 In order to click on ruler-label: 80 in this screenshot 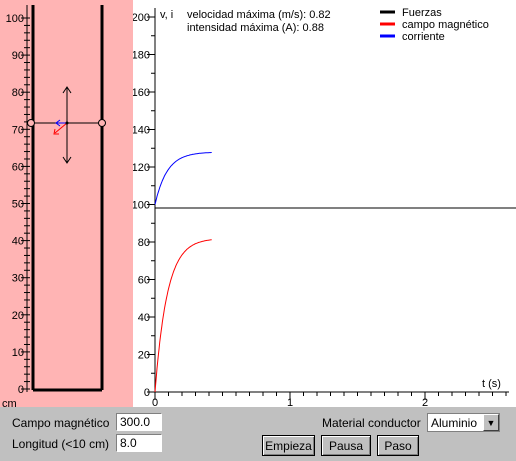, I will do `click(18, 93)`.